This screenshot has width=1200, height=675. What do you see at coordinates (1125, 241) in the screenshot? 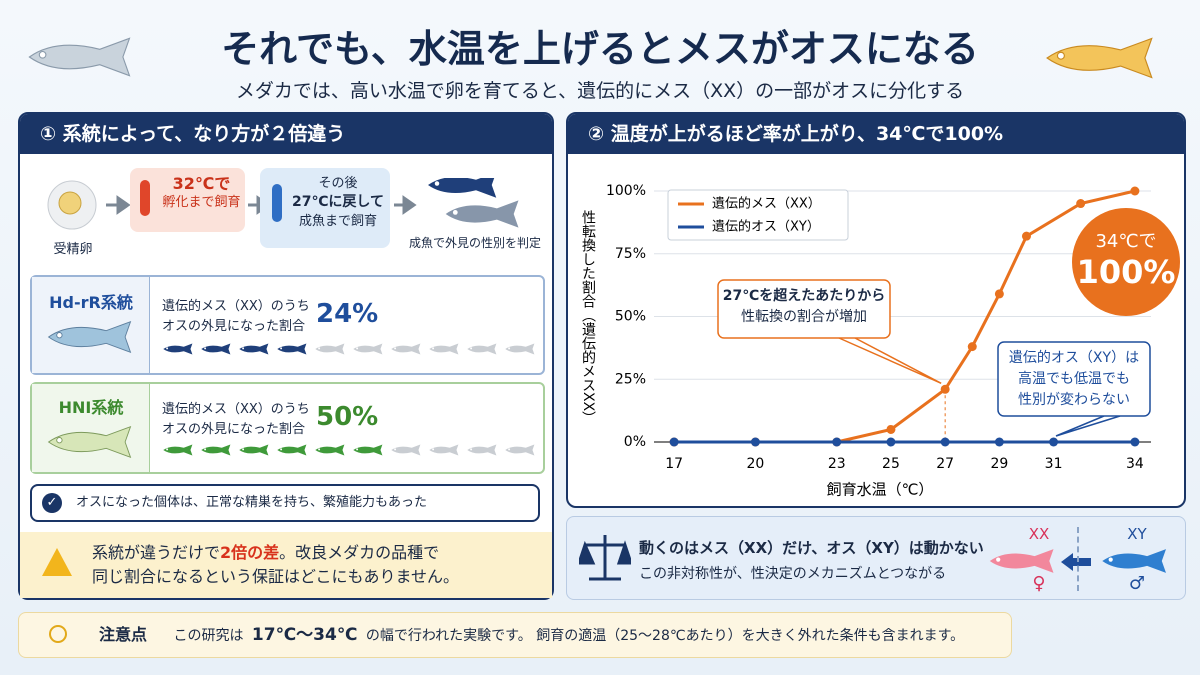
I see `badge-text: 34℃で` at bounding box center [1125, 241].